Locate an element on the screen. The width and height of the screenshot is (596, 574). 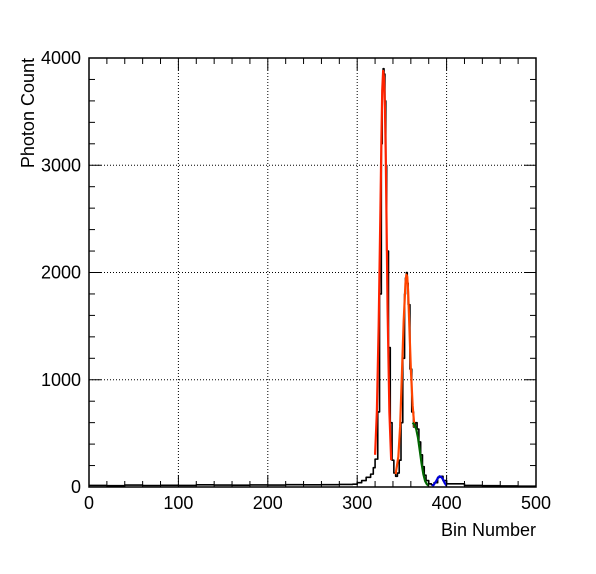
x-tick-labels: 0 100 200 300 400 500 is located at coordinates (317, 503).